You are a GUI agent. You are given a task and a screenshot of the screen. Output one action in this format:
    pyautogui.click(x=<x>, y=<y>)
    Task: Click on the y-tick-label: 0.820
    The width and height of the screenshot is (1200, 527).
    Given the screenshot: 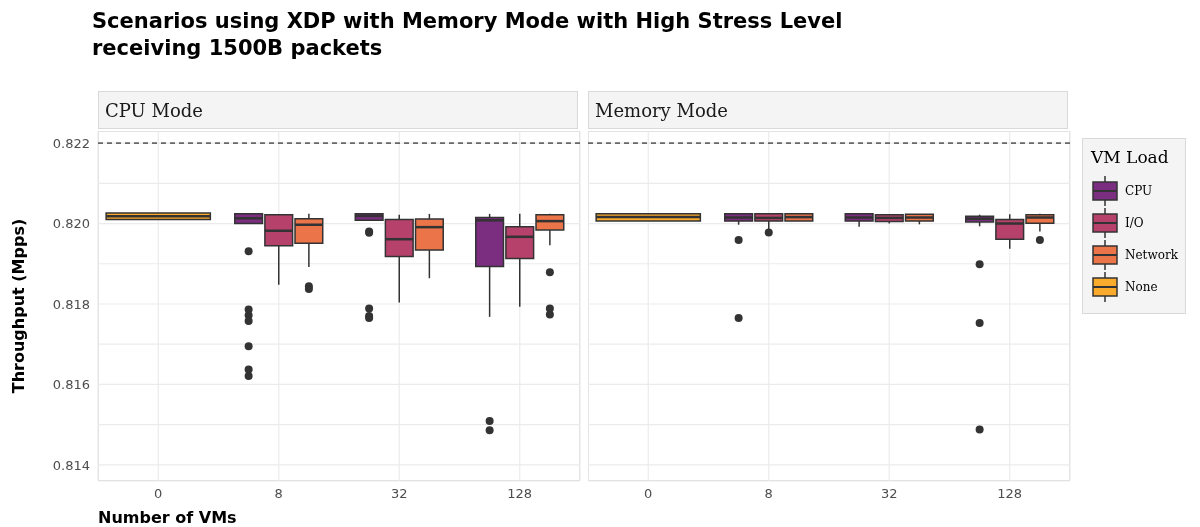 What is the action you would take?
    pyautogui.click(x=71, y=224)
    